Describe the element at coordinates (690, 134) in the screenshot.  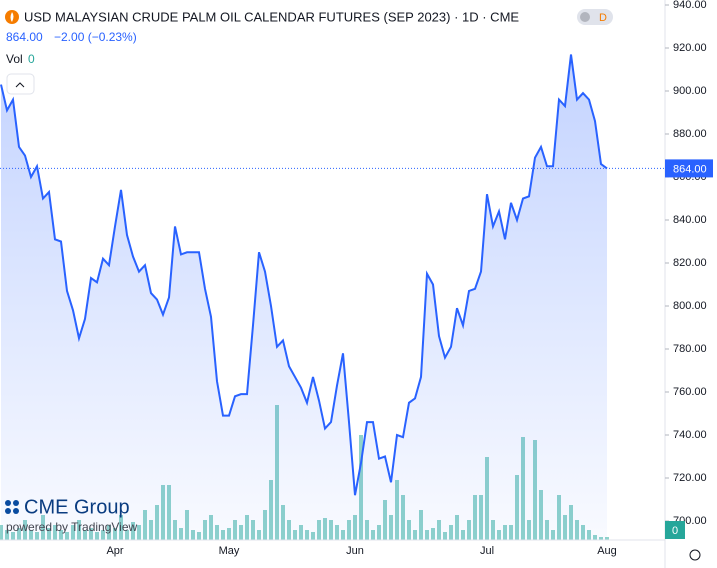
I see `y-tick-label: 880.00` at that location.